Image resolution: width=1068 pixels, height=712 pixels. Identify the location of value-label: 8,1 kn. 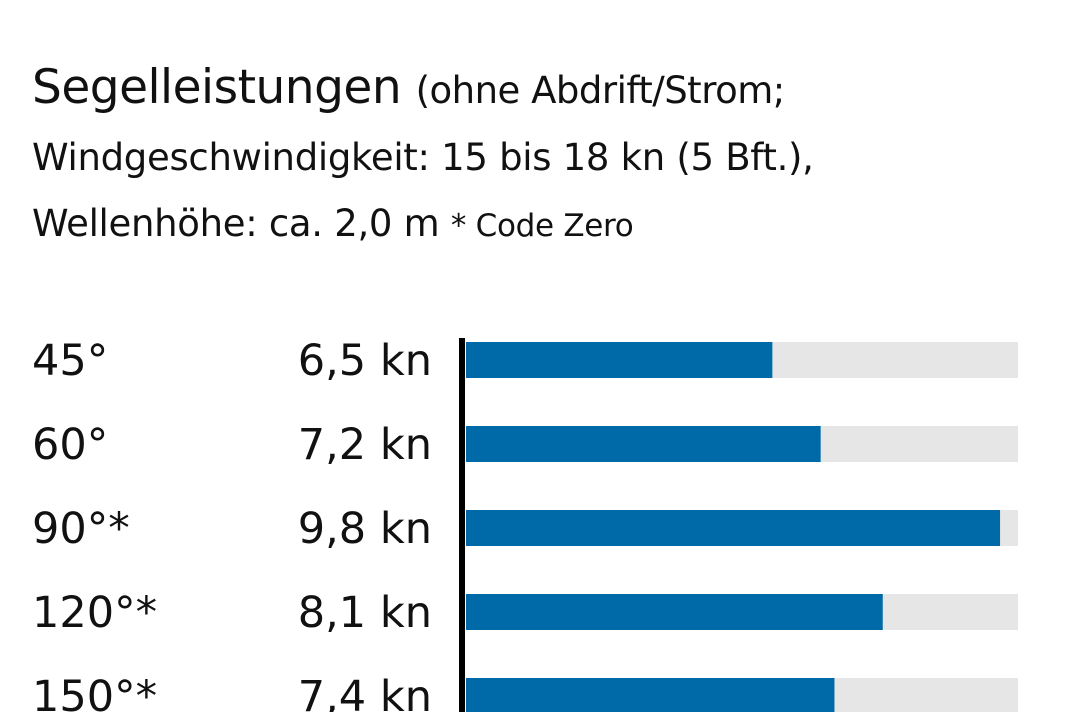
(365, 613).